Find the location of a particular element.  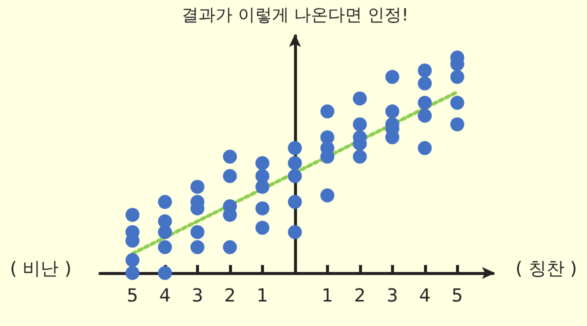

text: ( 칭찬 ) is located at coordinates (547, 269).